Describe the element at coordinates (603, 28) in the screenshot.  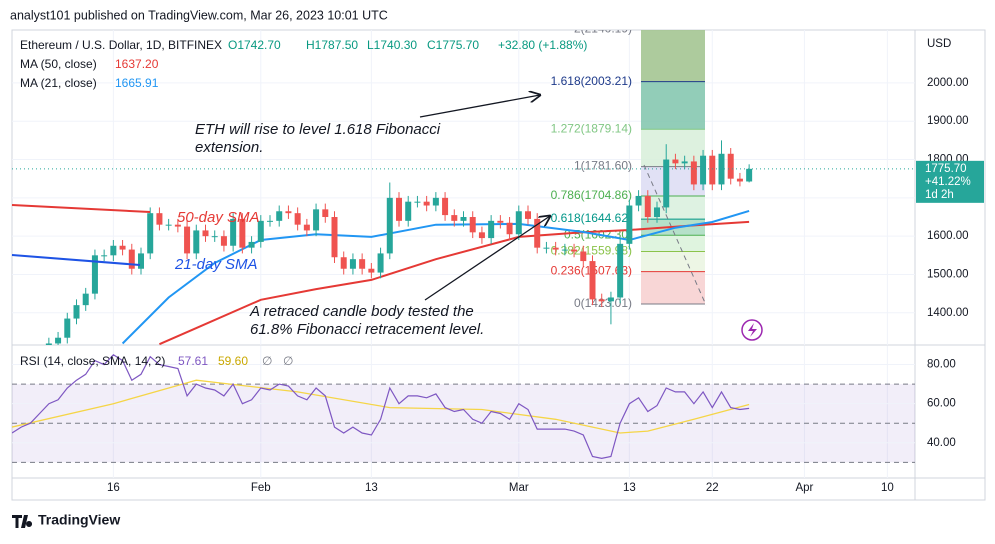
I see `fib-label: 2(2140.19)` at that location.